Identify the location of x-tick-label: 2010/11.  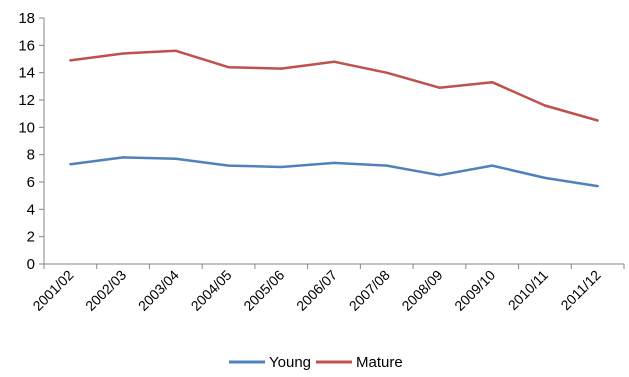
(528, 290).